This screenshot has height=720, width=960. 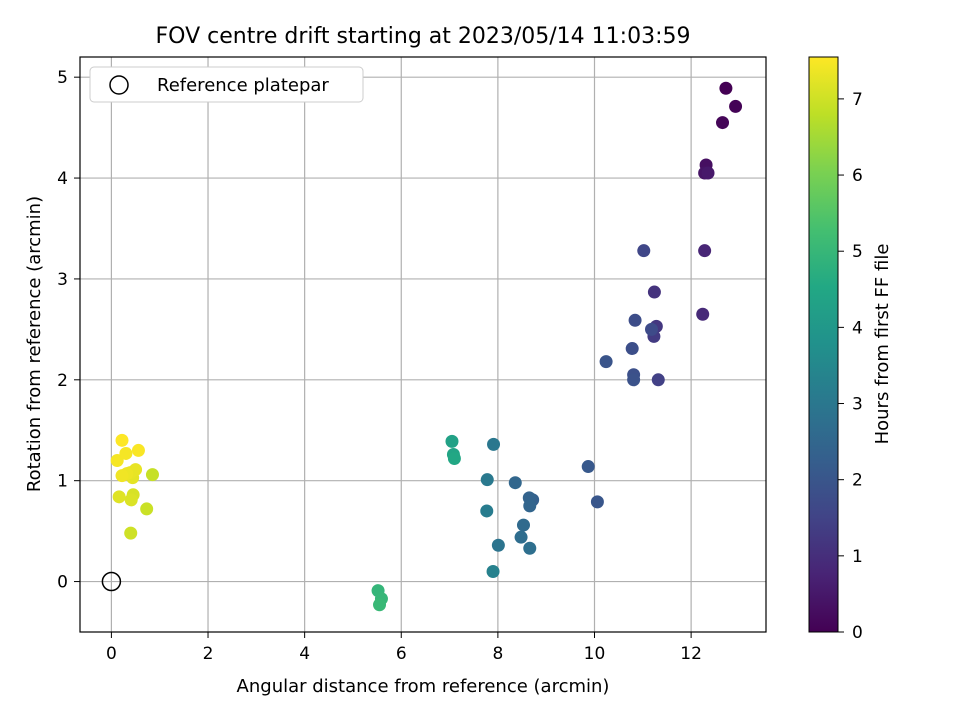 What do you see at coordinates (857, 328) in the screenshot?
I see `colorbar-tick-label: 4` at bounding box center [857, 328].